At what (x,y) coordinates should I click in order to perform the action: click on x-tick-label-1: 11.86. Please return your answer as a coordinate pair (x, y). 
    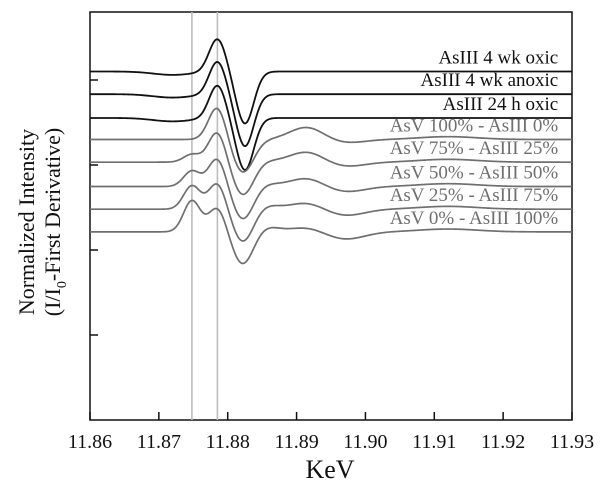
    Looking at the image, I should click on (90, 442).